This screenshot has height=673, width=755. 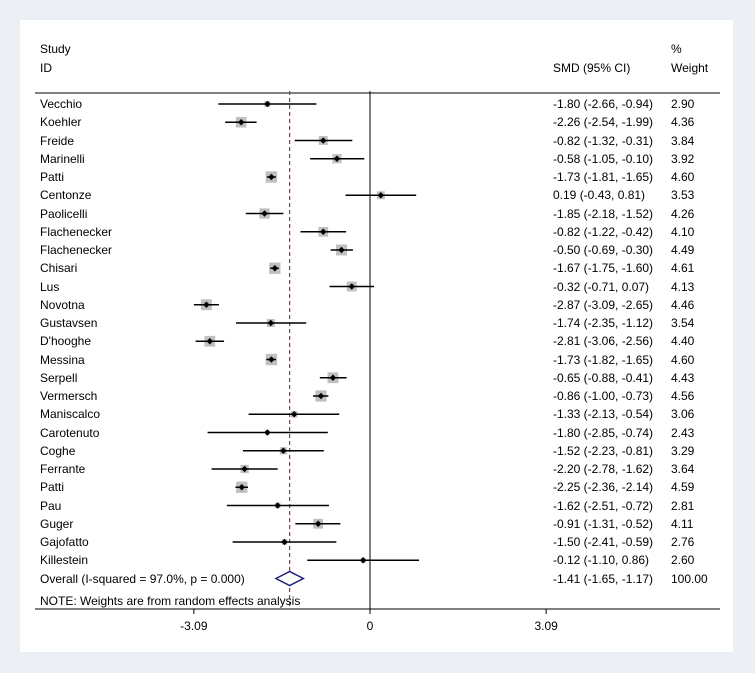 What do you see at coordinates (57, 523) in the screenshot?
I see `study-name: Guger` at bounding box center [57, 523].